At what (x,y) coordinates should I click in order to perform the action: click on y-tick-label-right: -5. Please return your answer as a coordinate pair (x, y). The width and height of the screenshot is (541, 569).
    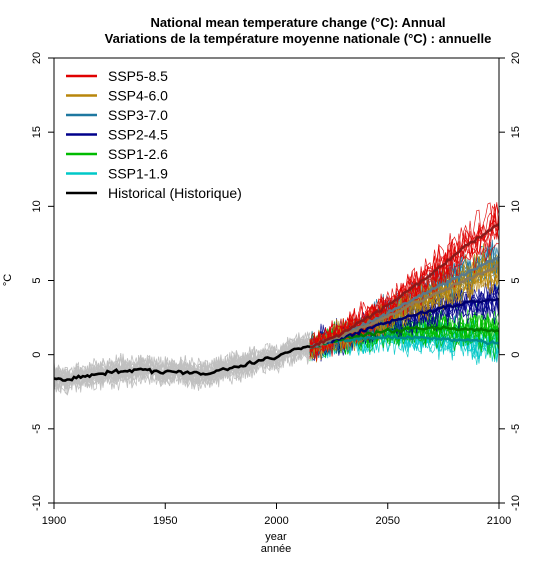
    Looking at the image, I should click on (516, 429).